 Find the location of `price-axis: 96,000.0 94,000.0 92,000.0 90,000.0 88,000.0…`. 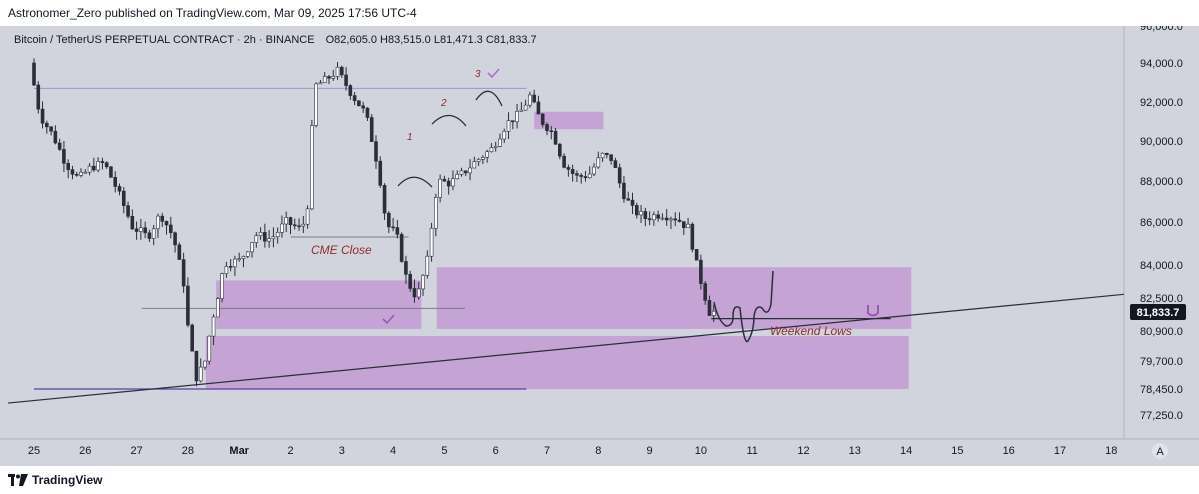

price-axis: 96,000.0 94,000.0 92,000.0 90,000.0 88,000.0… is located at coordinates (1161, 224).